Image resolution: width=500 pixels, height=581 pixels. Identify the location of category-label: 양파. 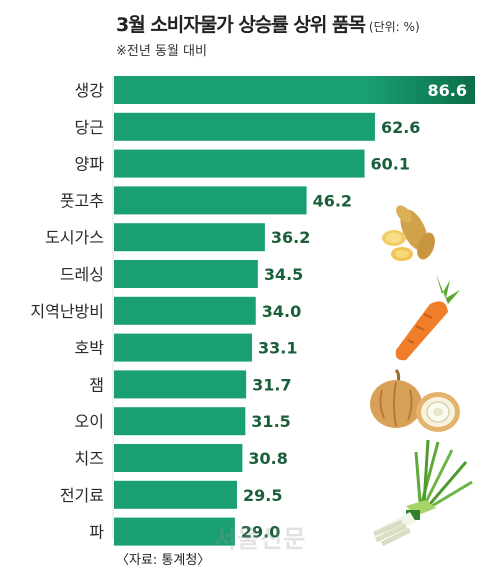
(90, 164).